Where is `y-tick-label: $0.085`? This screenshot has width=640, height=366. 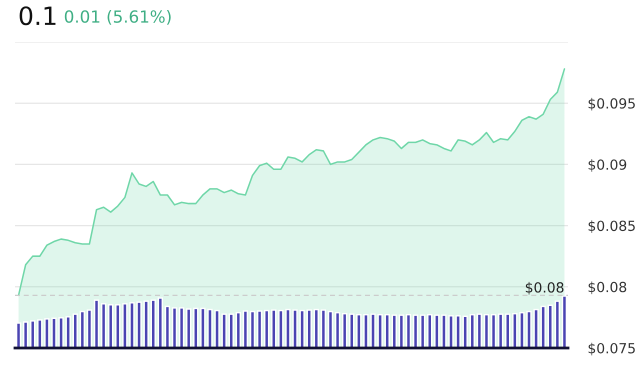
y-tick-label: $0.085 is located at coordinates (611, 226).